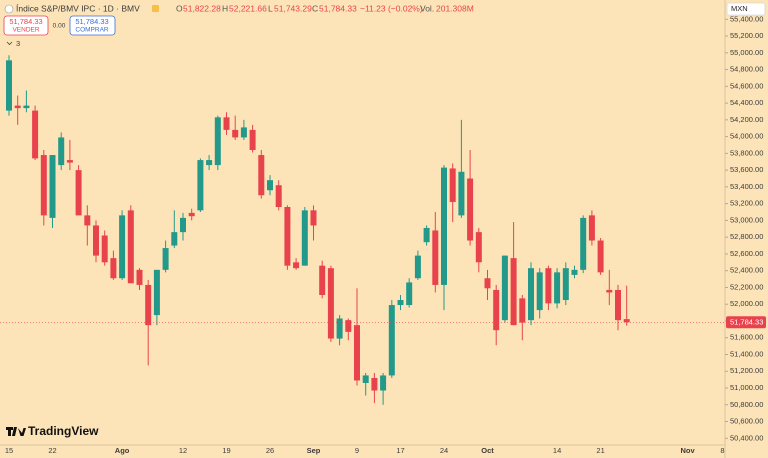 The image size is (768, 458). Describe the element at coordinates (746, 404) in the screenshot. I see `y-tick-label: 50,800.00` at that location.